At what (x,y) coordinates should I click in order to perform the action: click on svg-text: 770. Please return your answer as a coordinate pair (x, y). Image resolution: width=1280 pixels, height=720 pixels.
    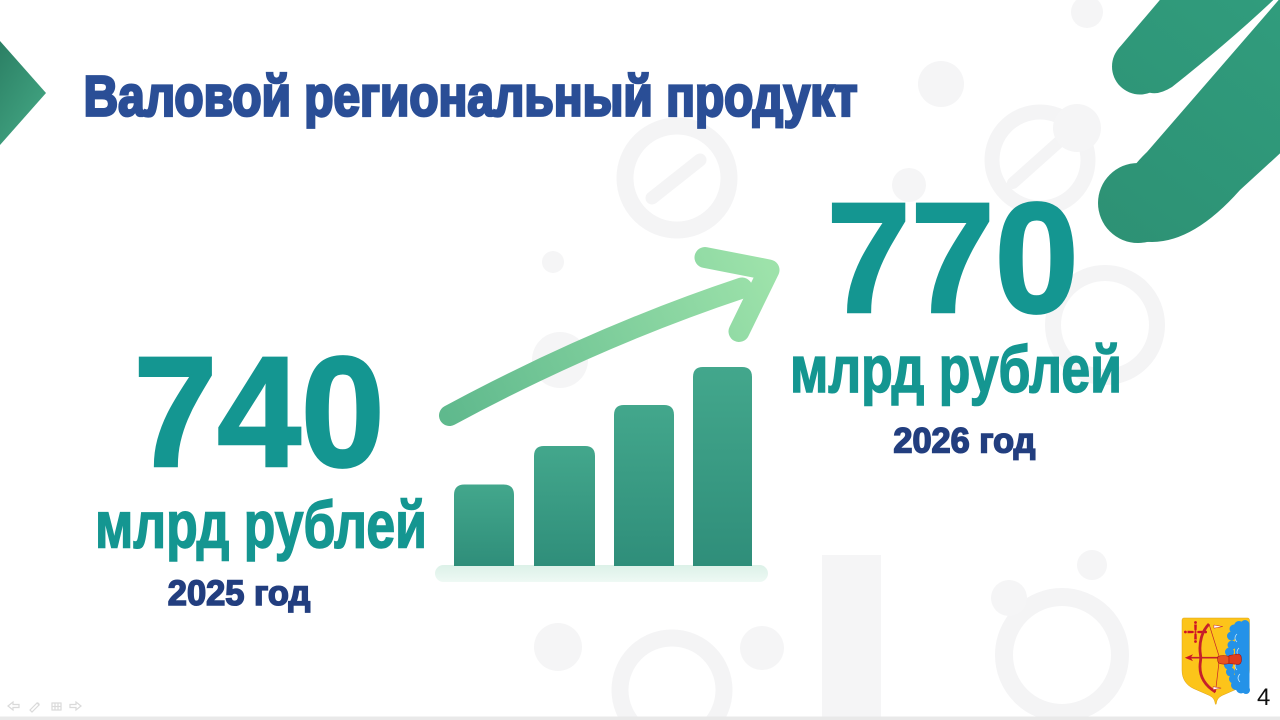
    Looking at the image, I should click on (953, 258).